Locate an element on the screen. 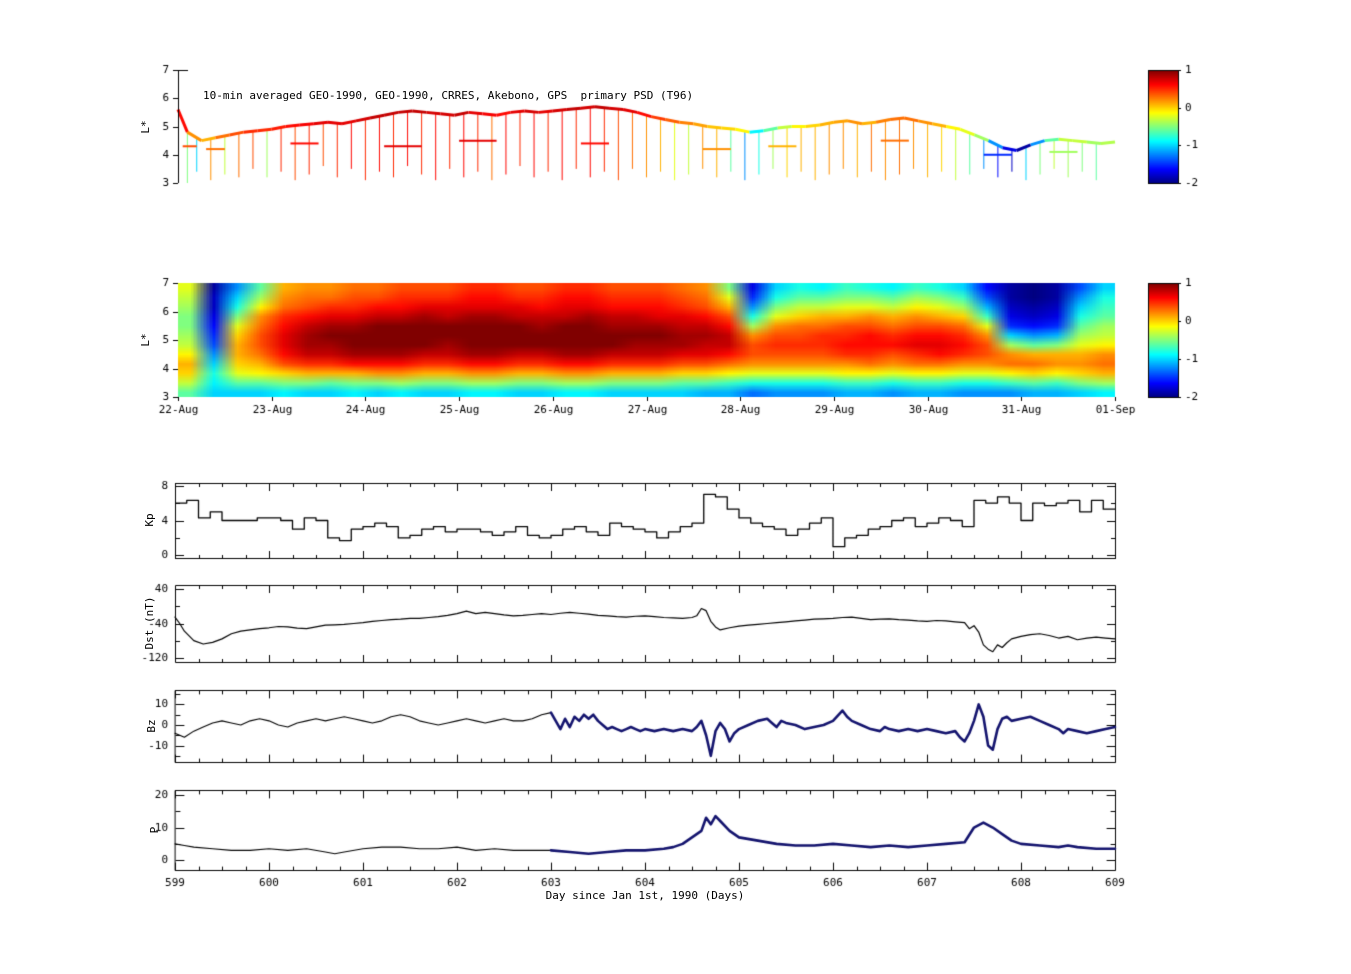  panel1-y-axis-label: L* is located at coordinates (145, 127).